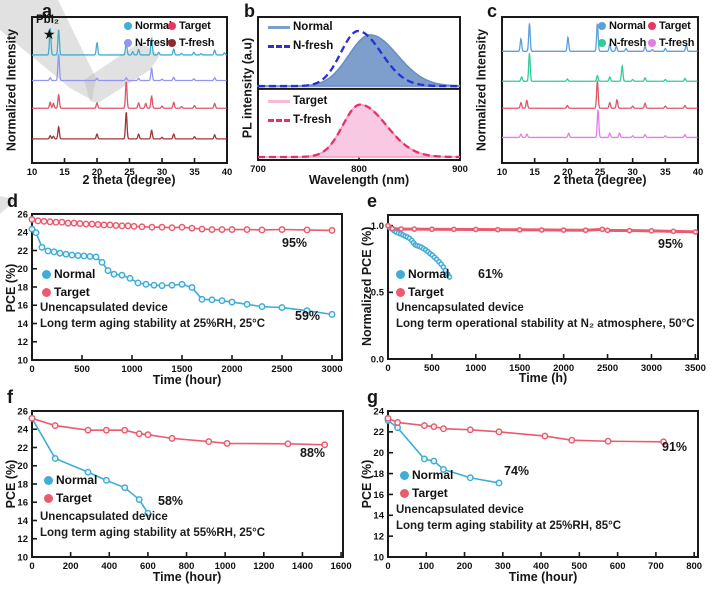 This screenshot has width=725, height=605. Describe the element at coordinates (148, 26) in the screenshot. I see `legend-item-a-normal: Normal` at that location.